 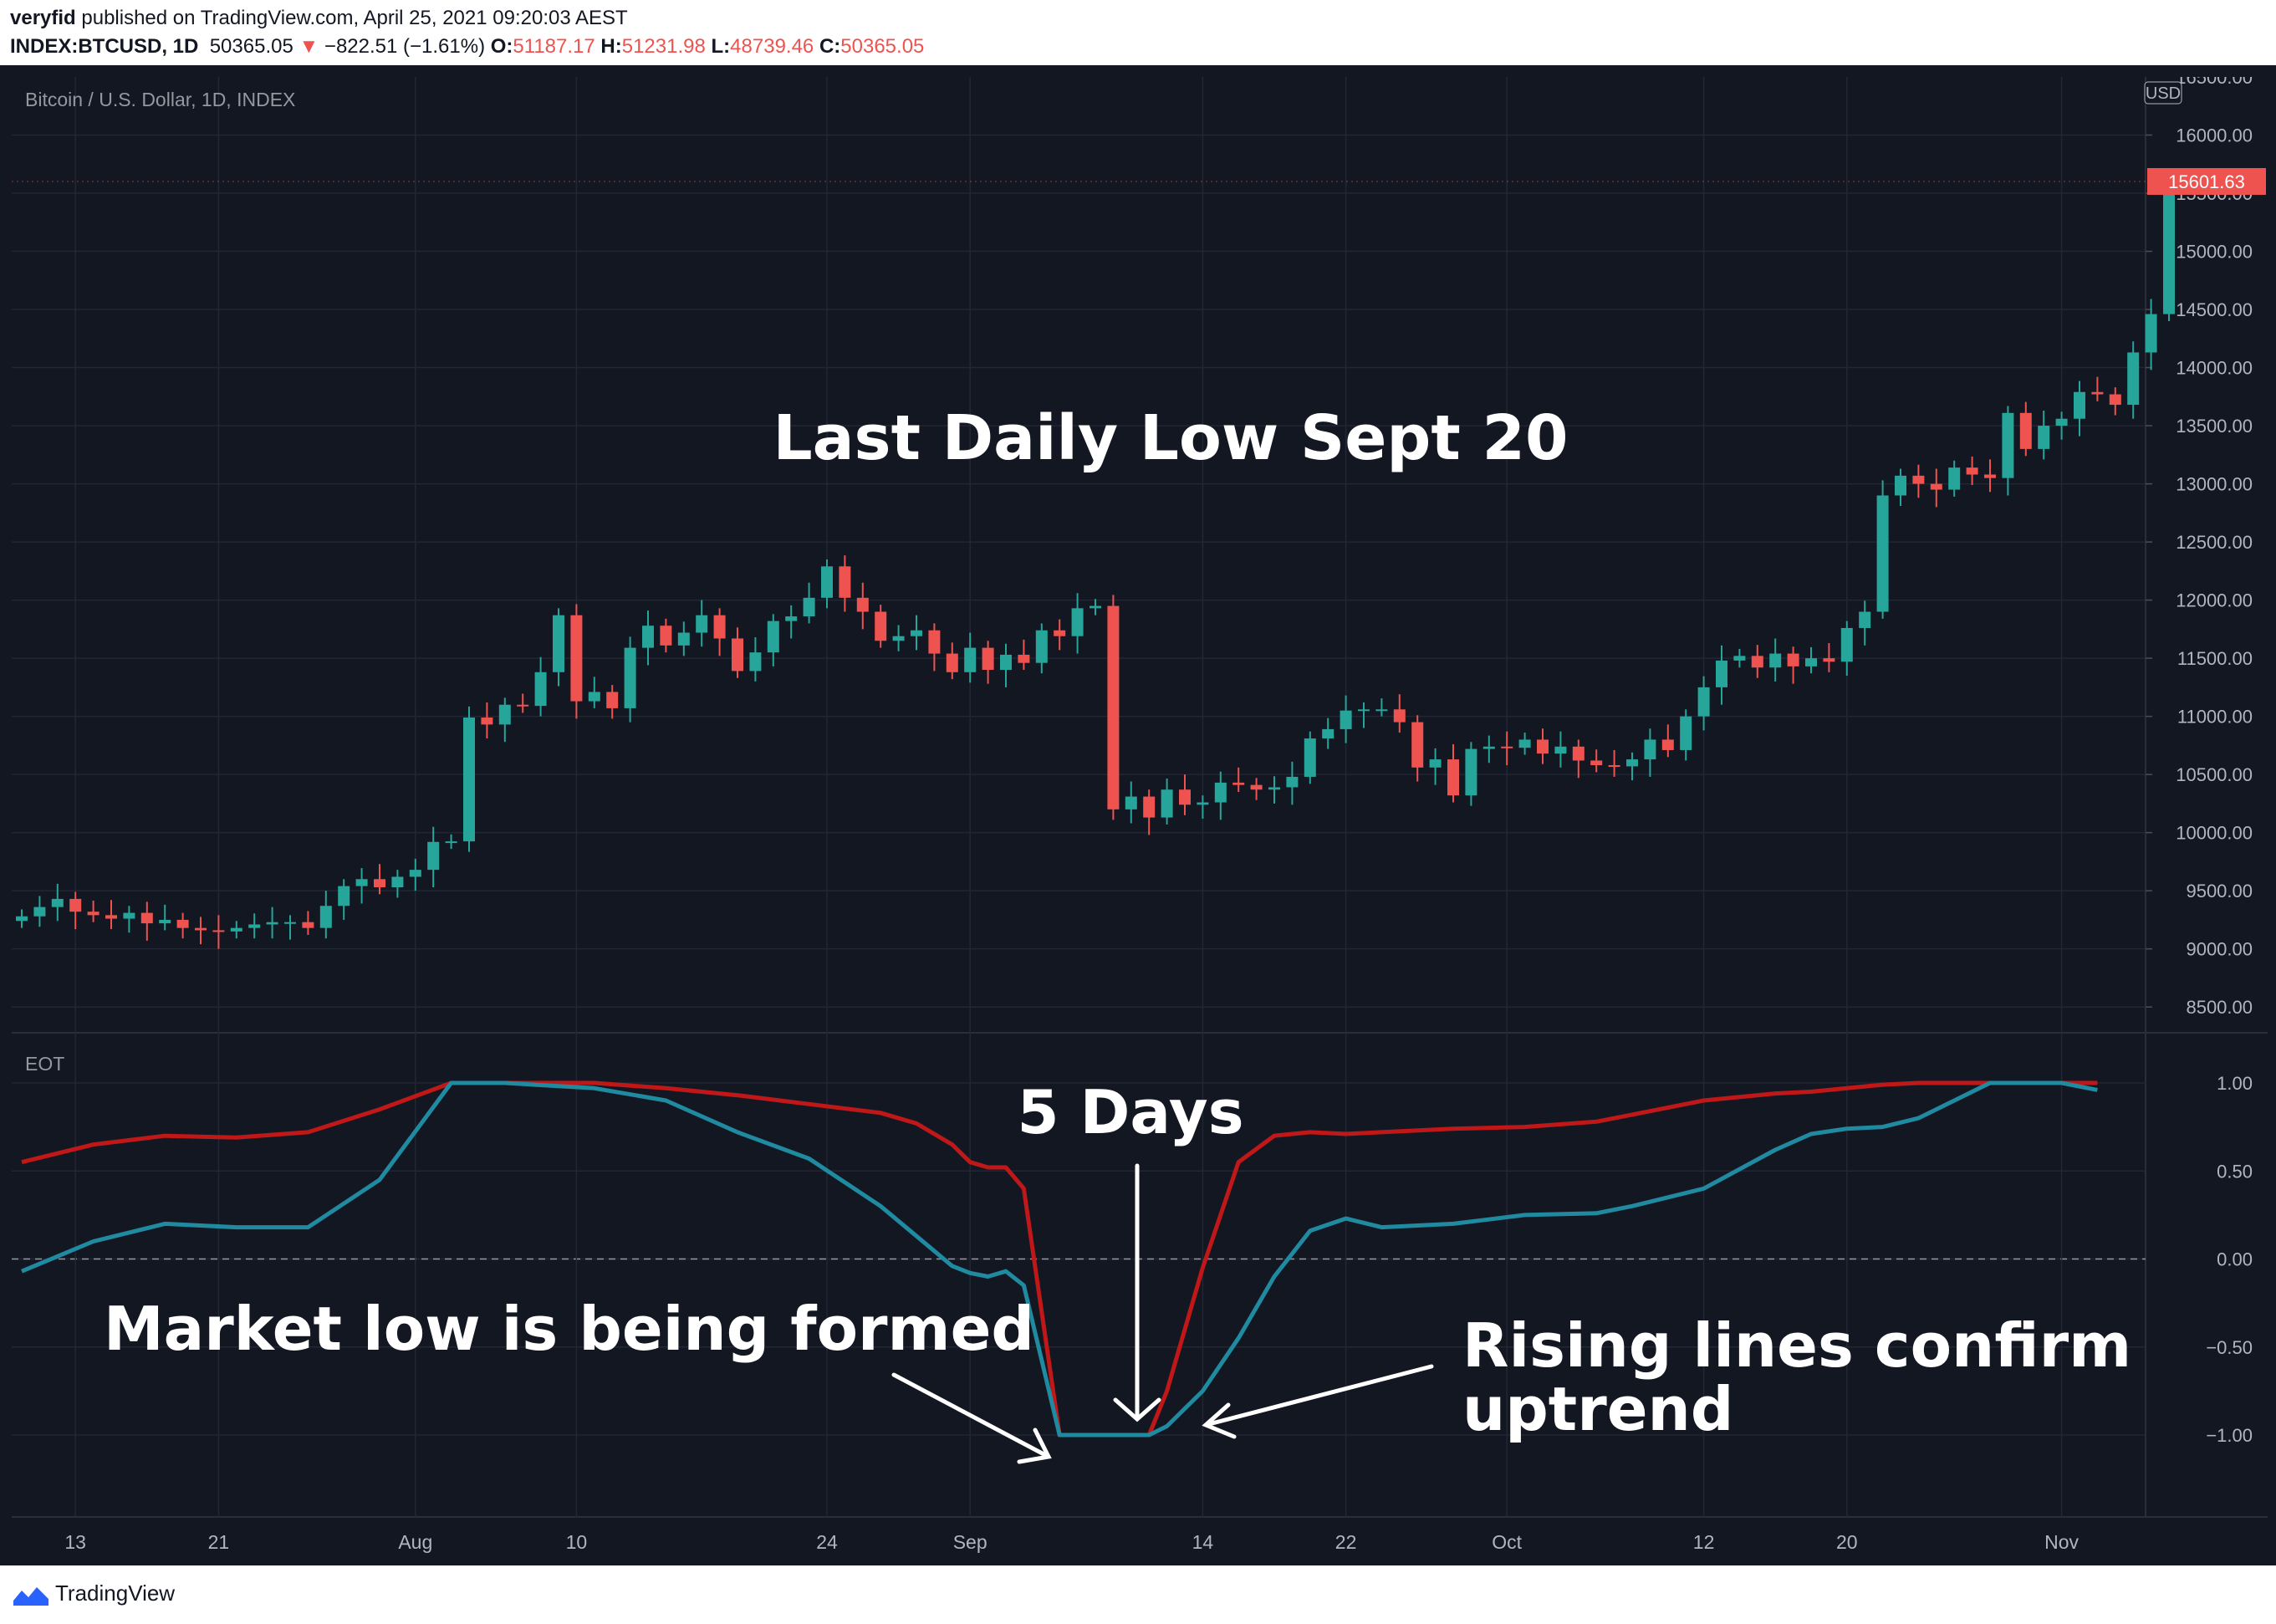 I want to click on price-tick-label: 9000.00, so click(x=2220, y=949).